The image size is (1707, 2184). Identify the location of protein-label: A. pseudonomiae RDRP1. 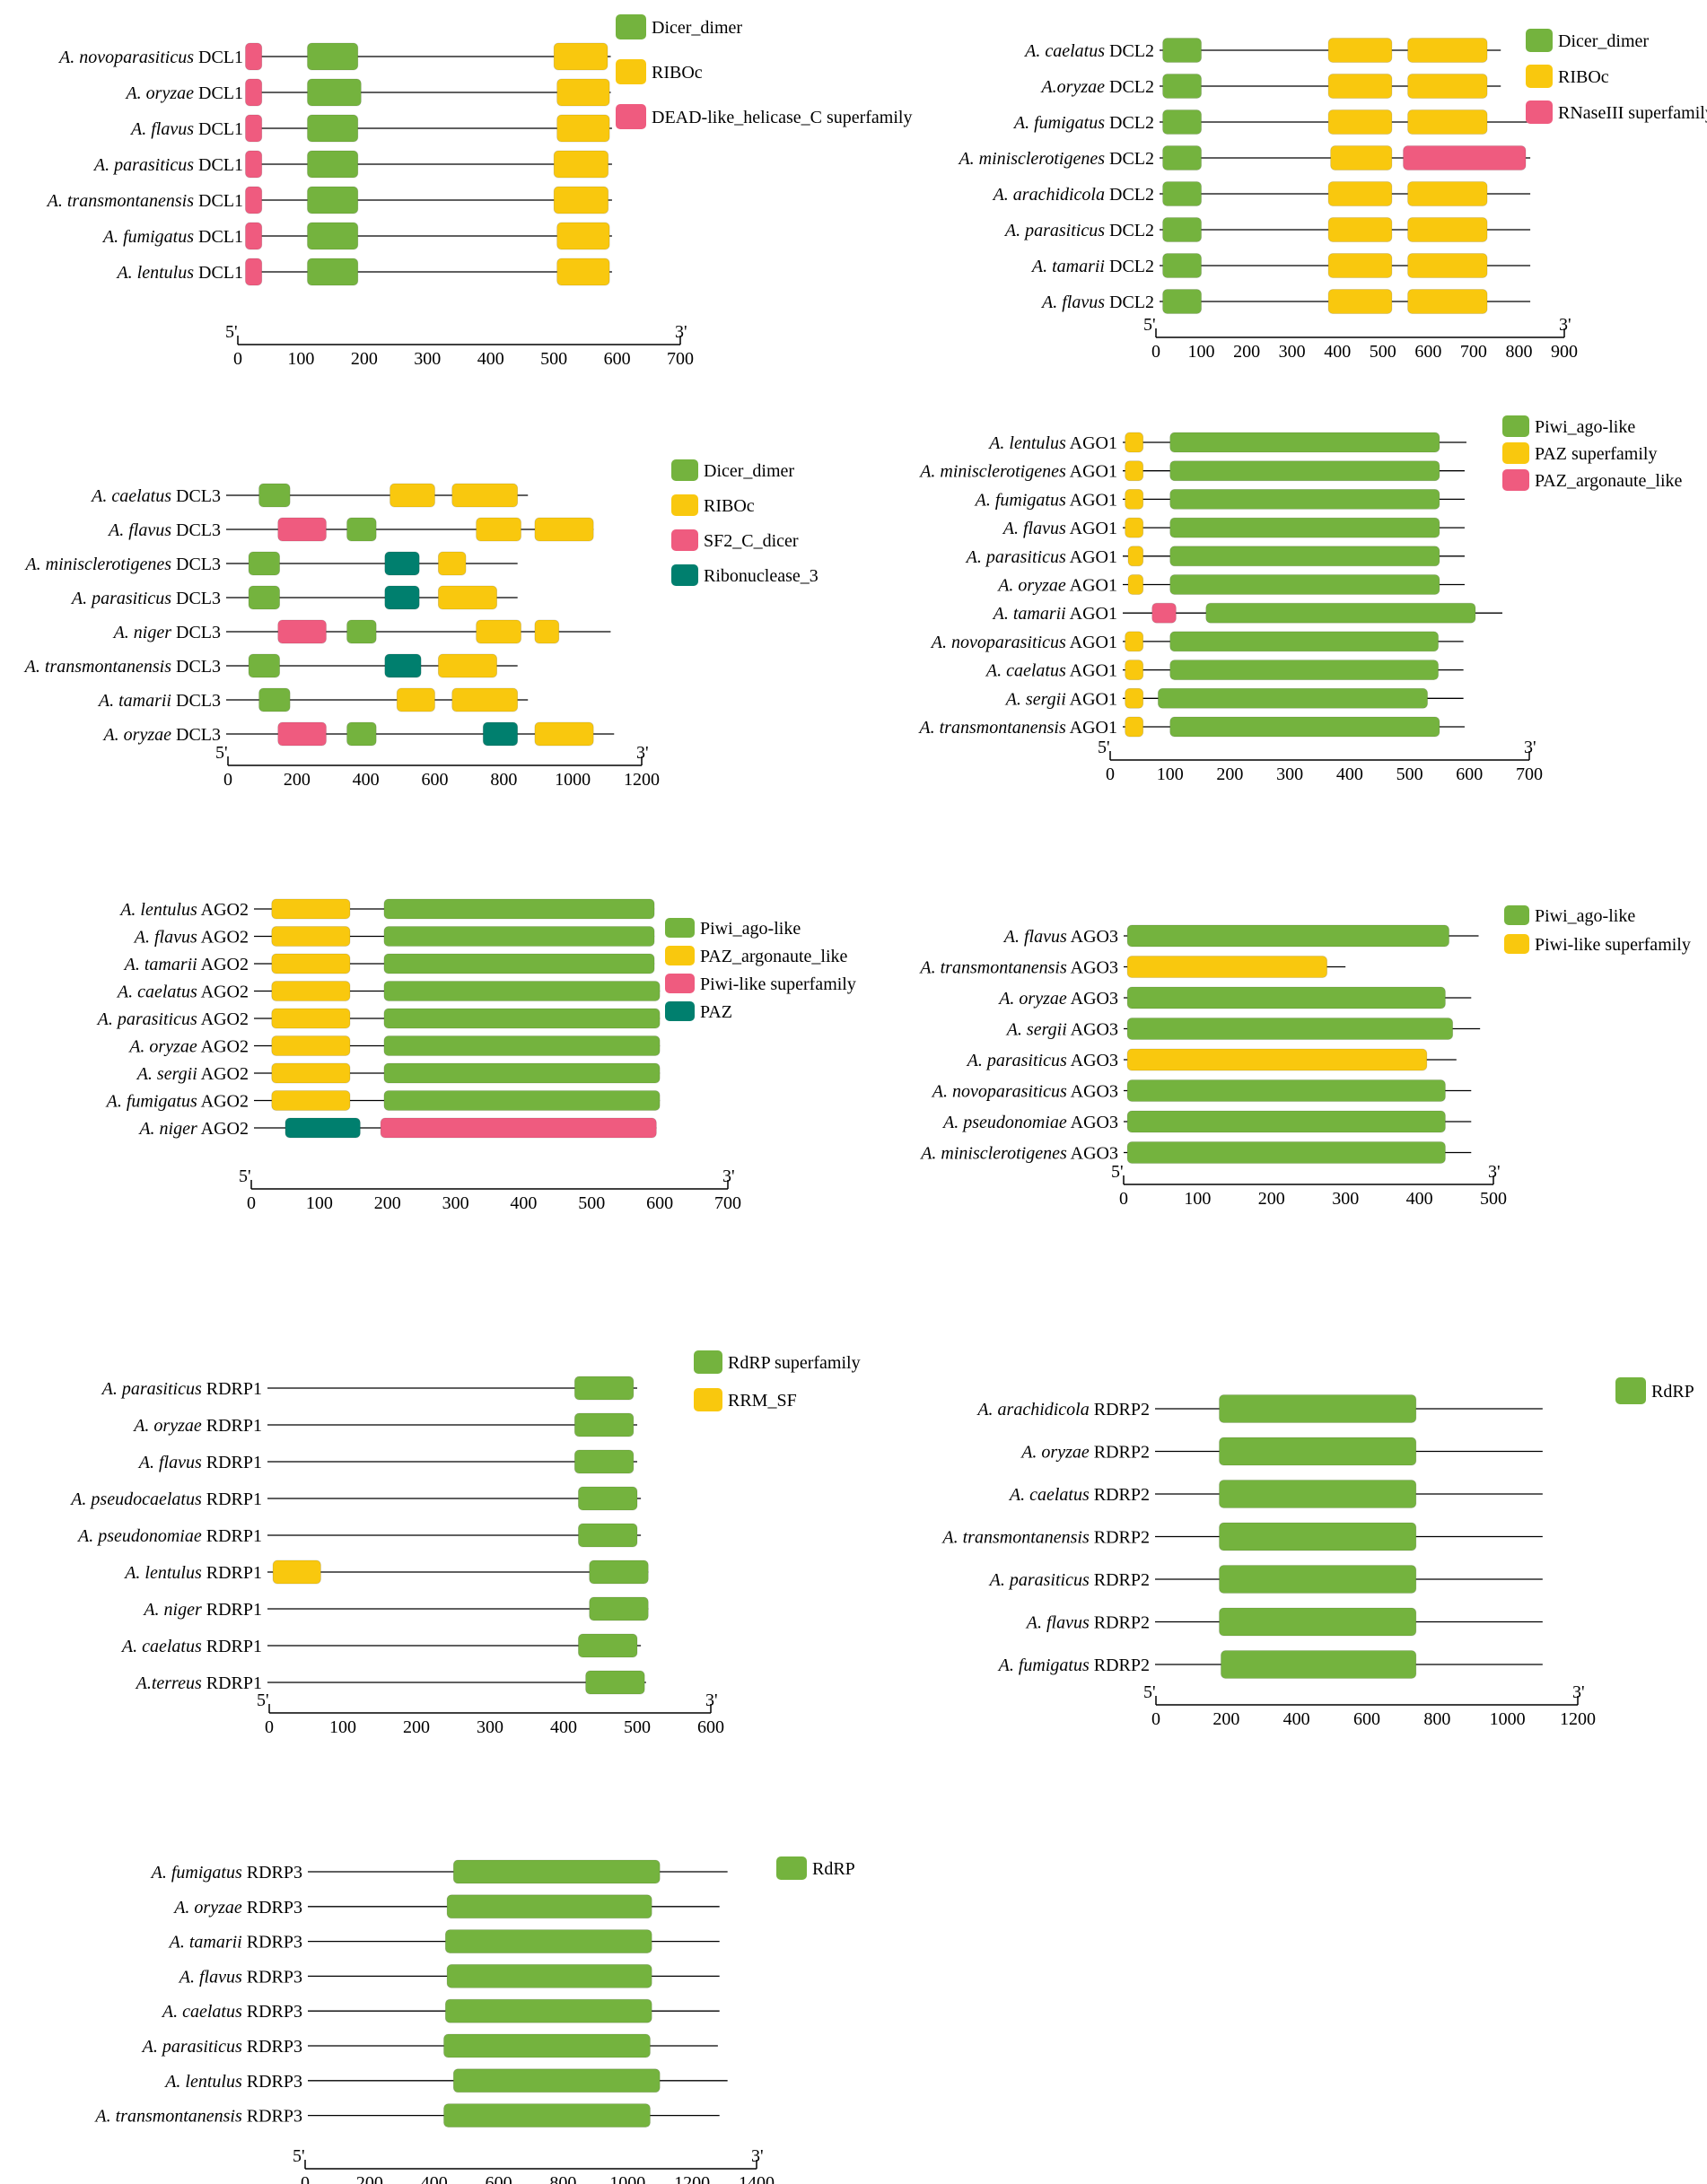
(169, 1536).